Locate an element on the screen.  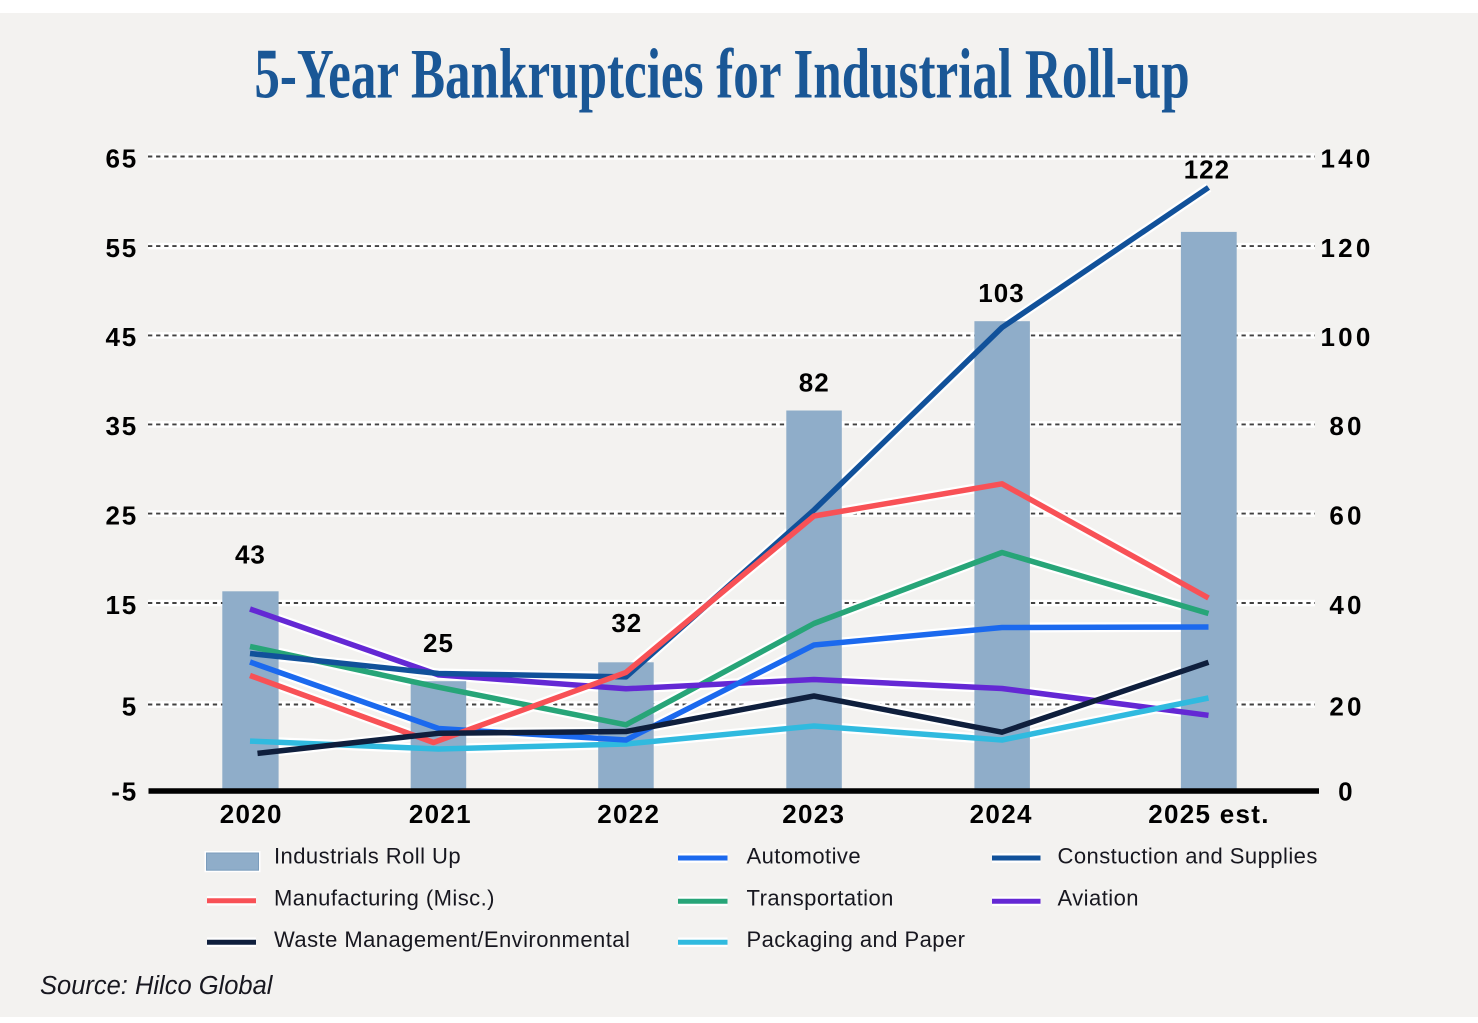
svg-text: Source: Hilco Global is located at coordinates (157, 986).